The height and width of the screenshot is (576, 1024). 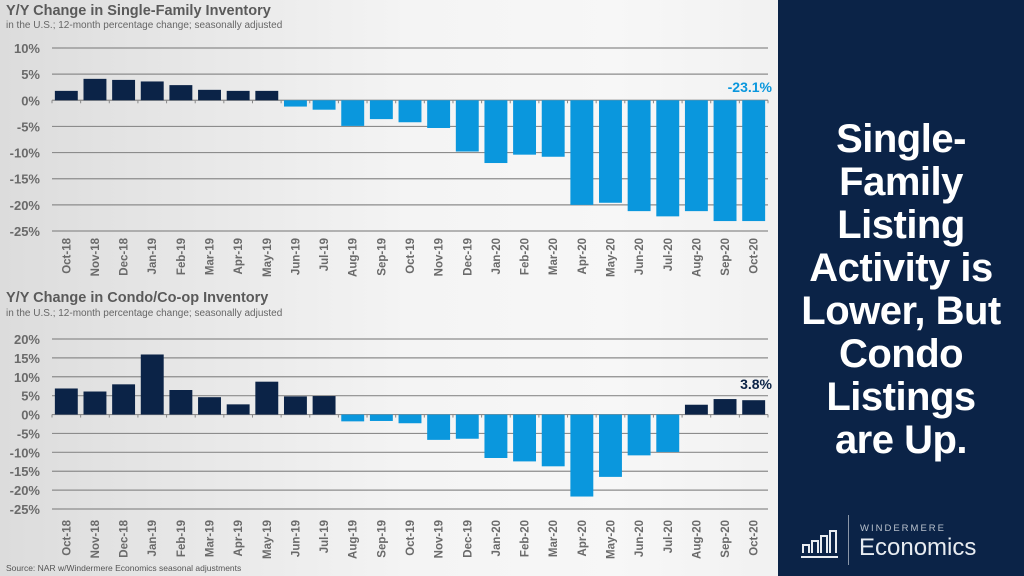 I want to click on headline-line: Listing, so click(x=901, y=225).